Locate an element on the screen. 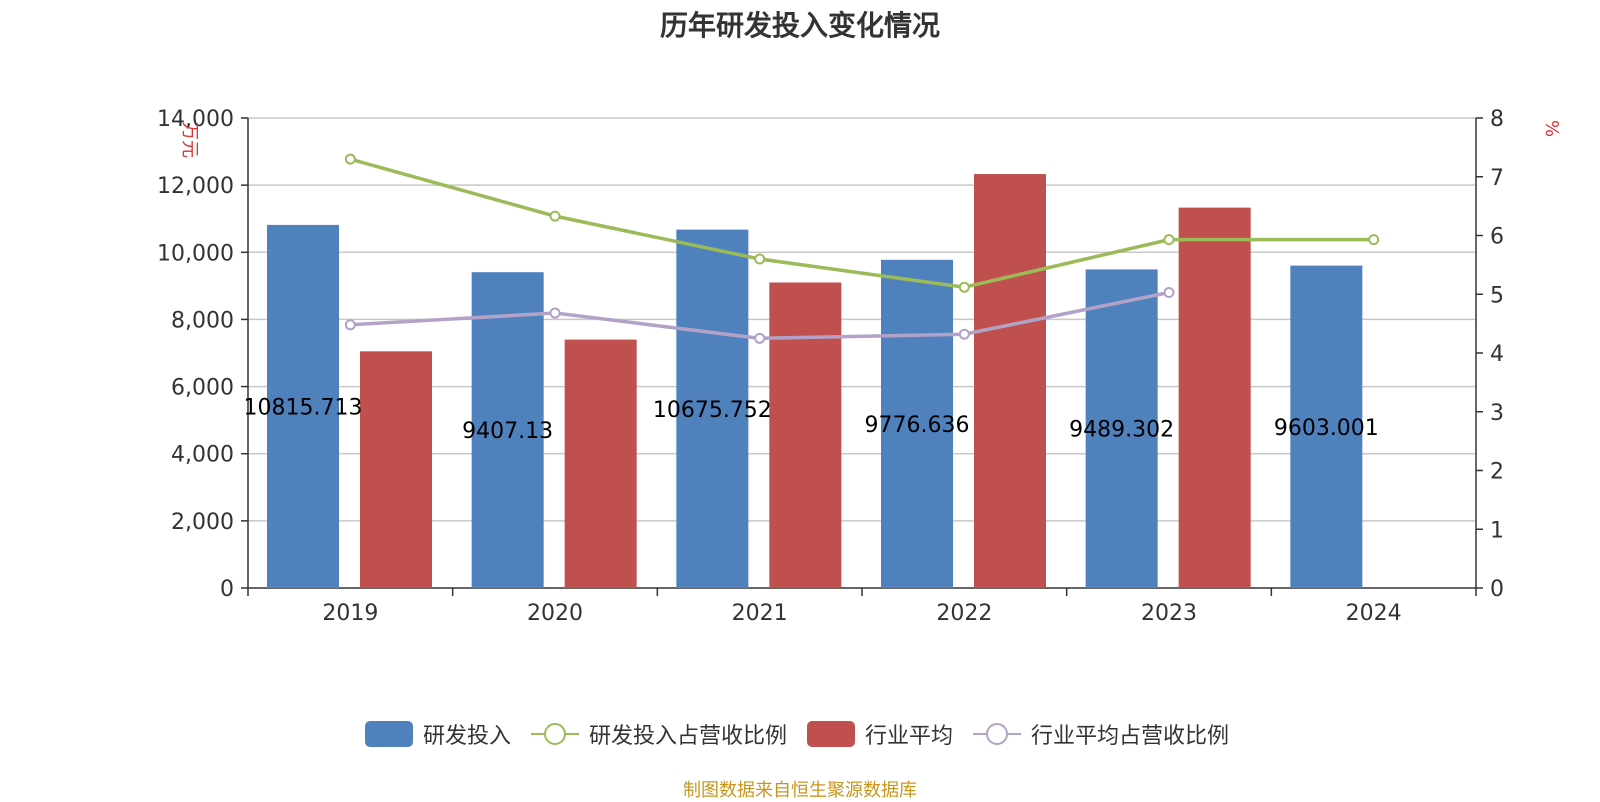 The height and width of the screenshot is (802, 1600). data-label-rd-investment: 9489.302 is located at coordinates (1121, 430).